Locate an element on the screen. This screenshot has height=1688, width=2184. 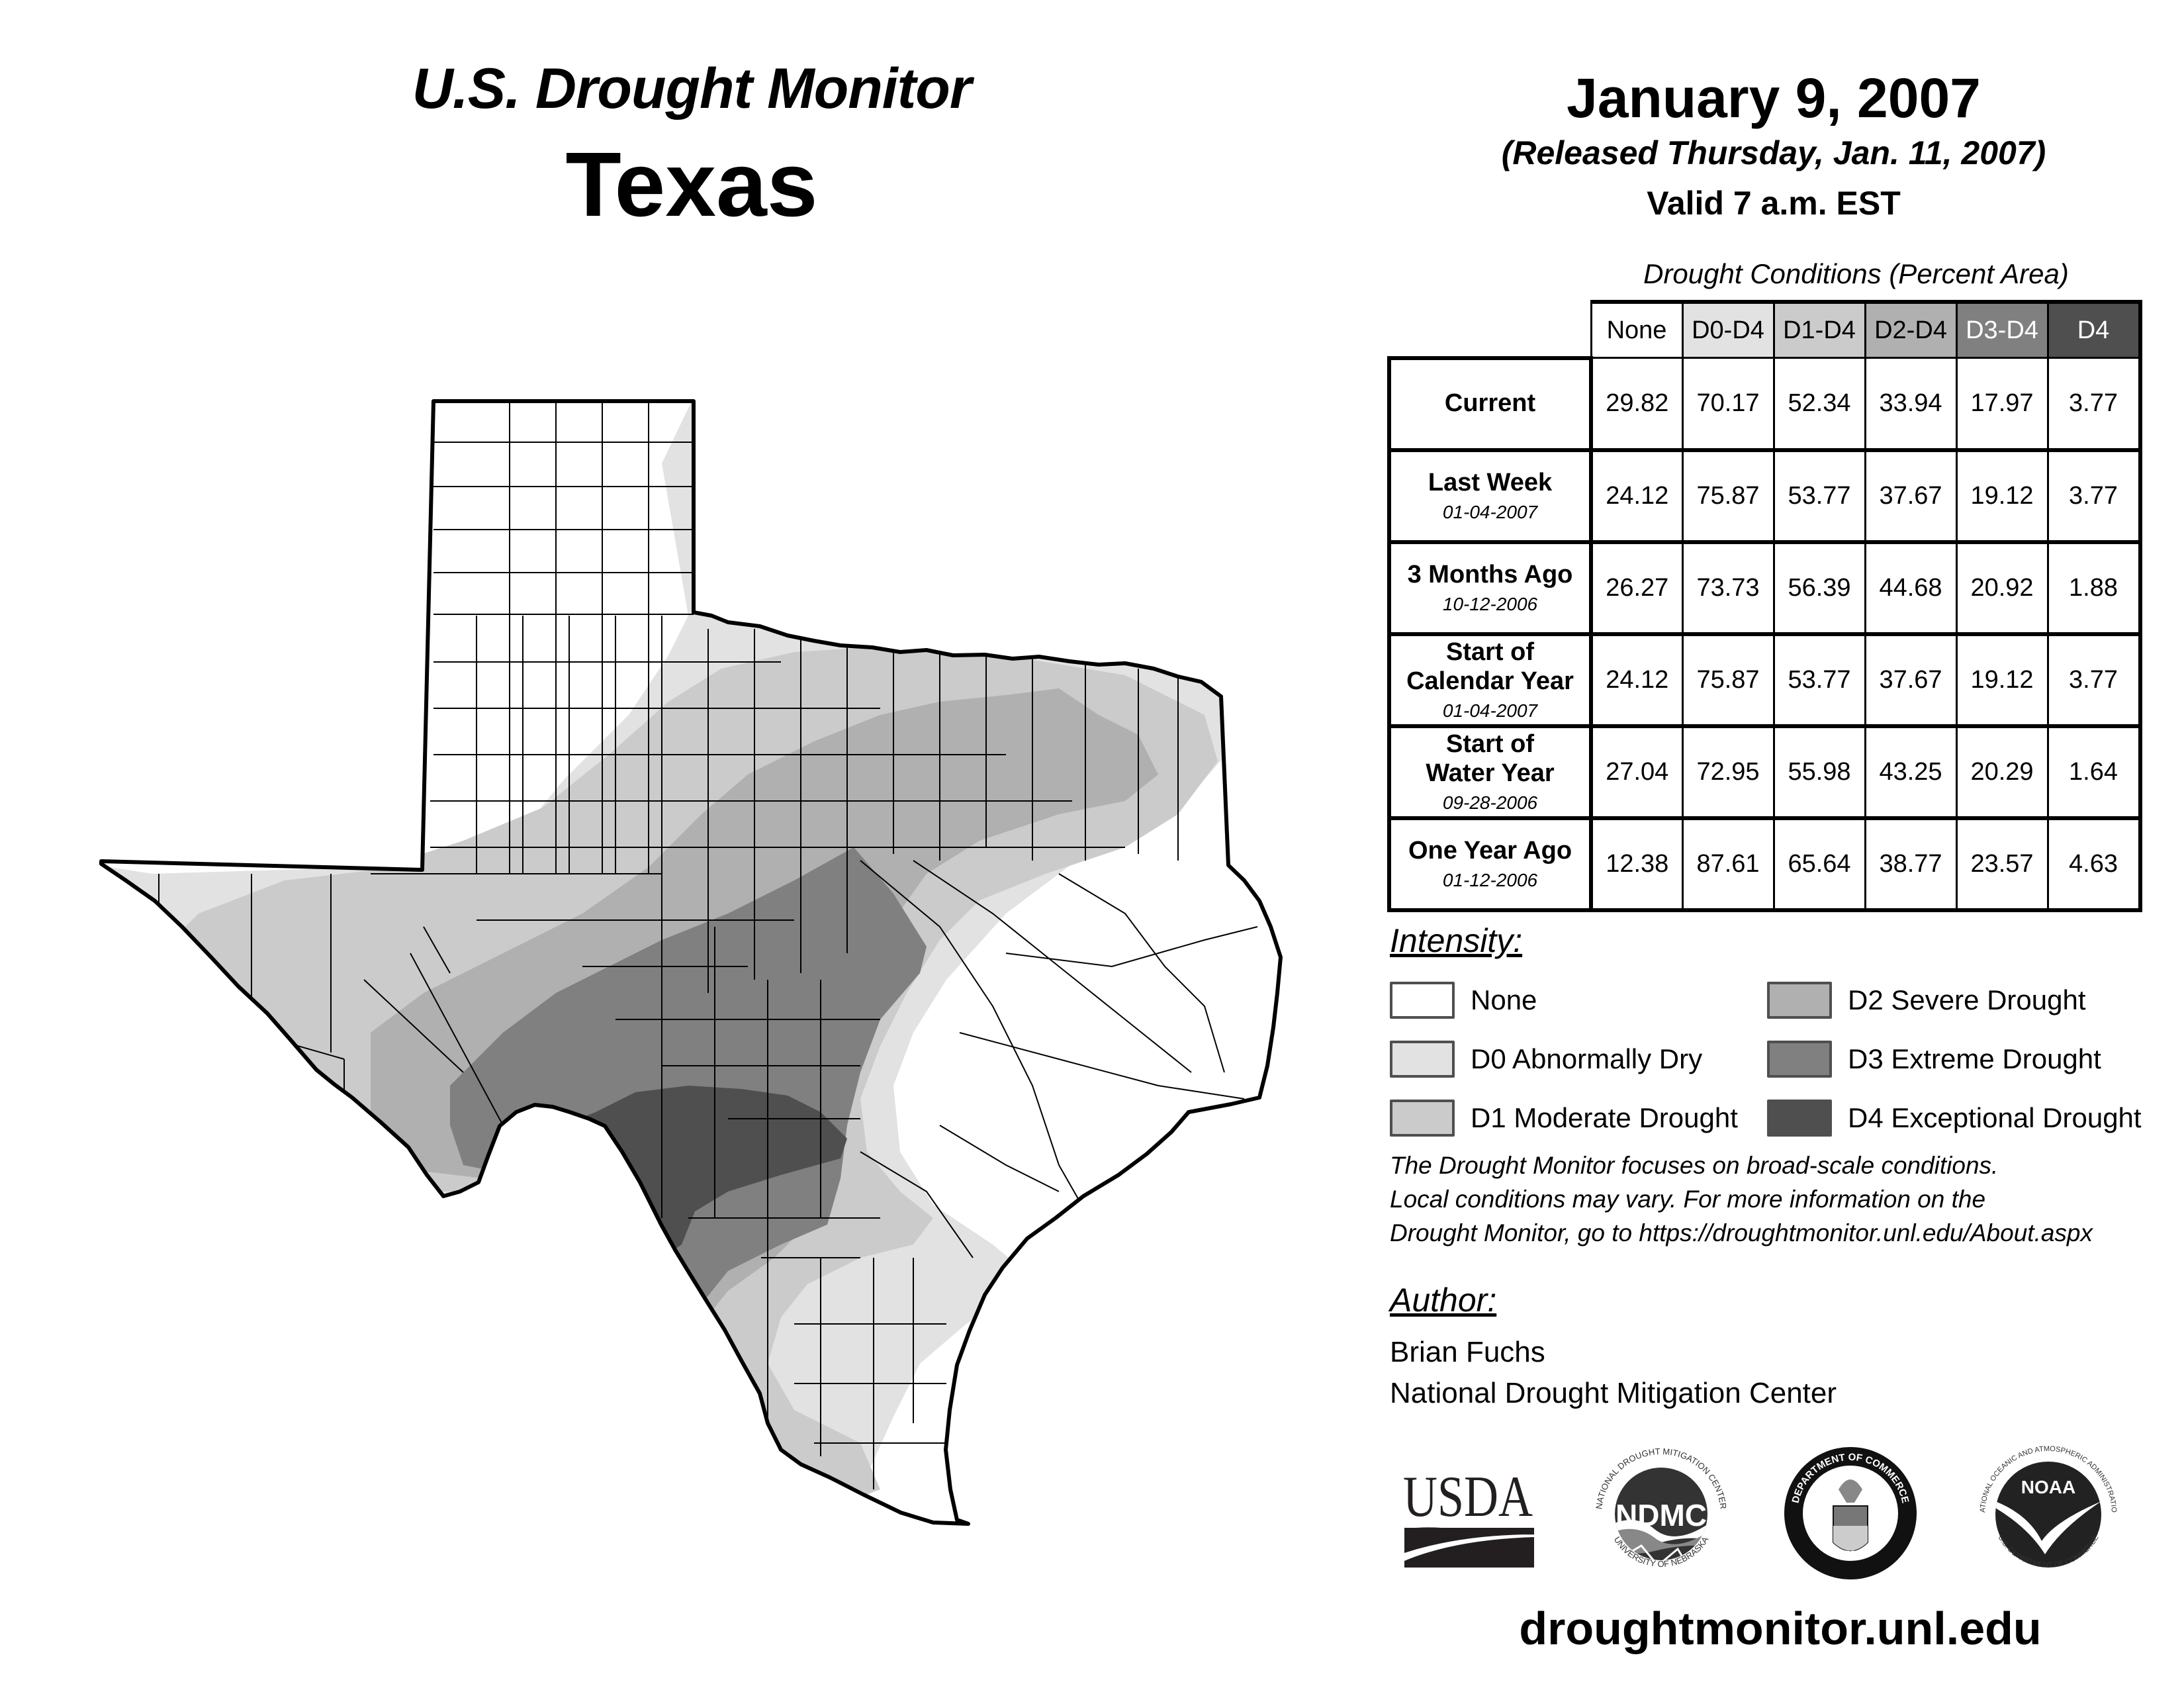
row-label-line: Calendar Year is located at coordinates (1490, 681).